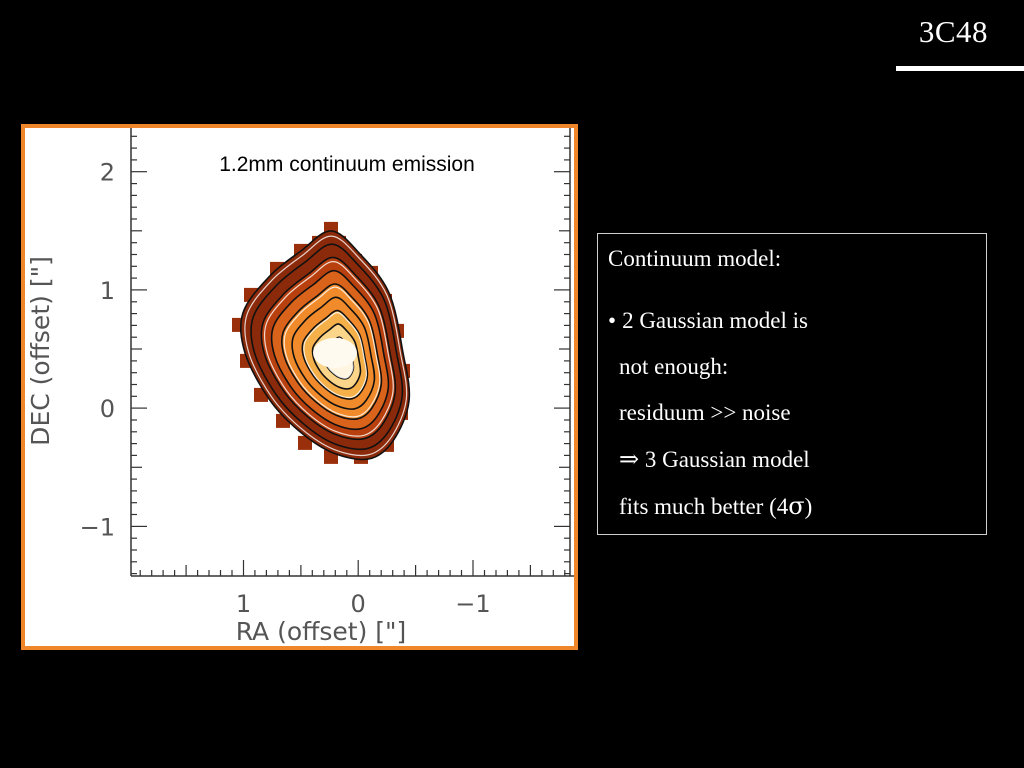 The width and height of the screenshot is (1024, 768). Describe the element at coordinates (727, 459) in the screenshot. I see `notes-line-4: 3 Gaussian model` at that location.